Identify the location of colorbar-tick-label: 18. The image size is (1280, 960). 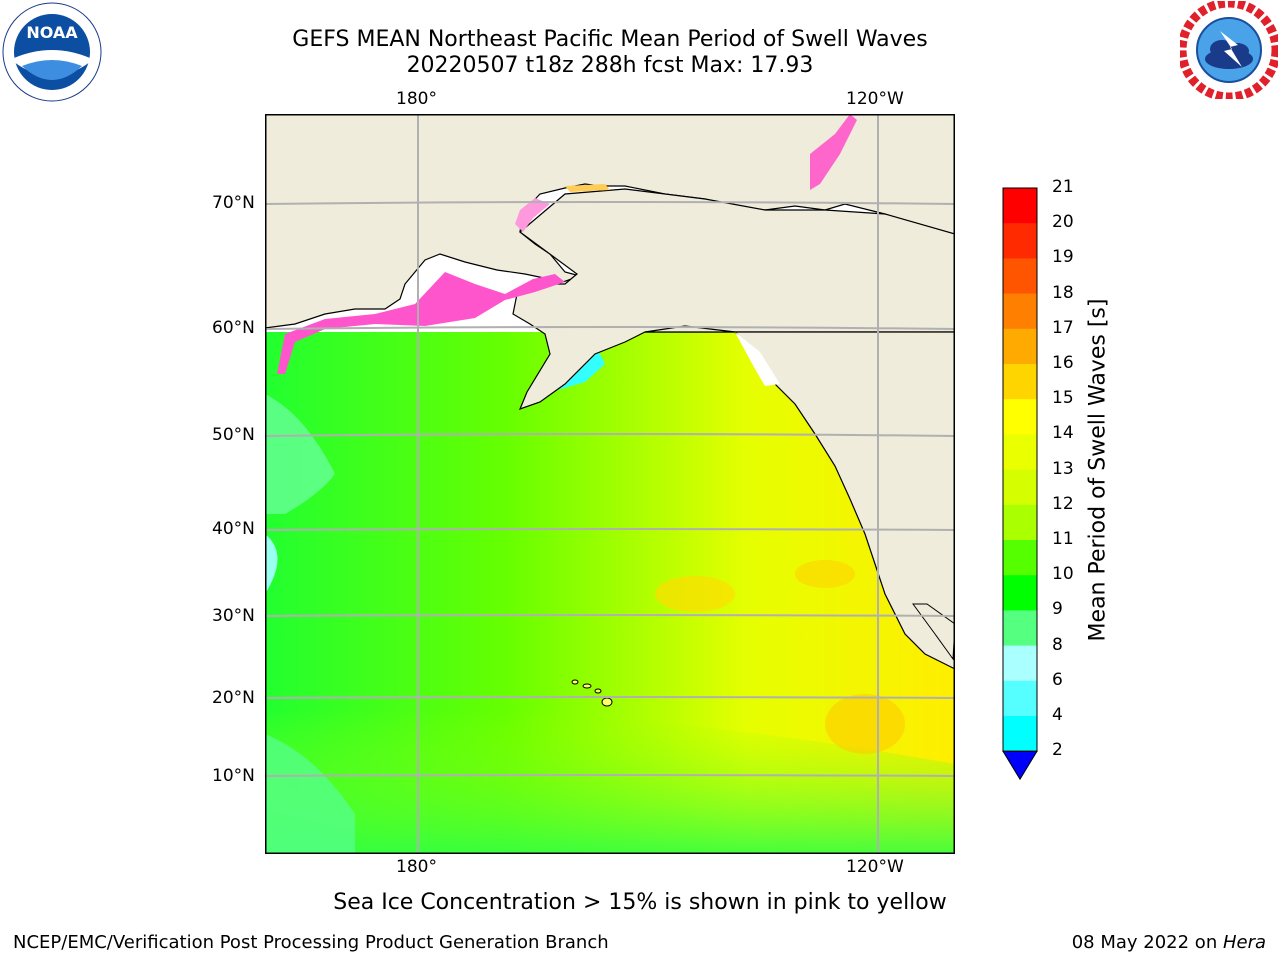
(1063, 292).